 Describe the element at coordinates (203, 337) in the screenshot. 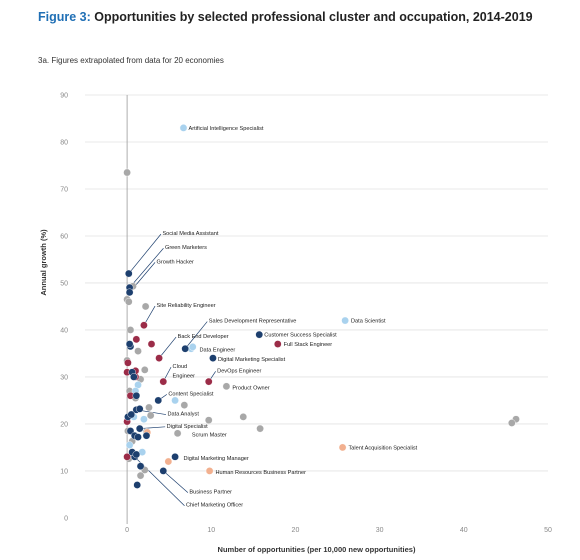

I see `point-label: Back End Developer` at that location.